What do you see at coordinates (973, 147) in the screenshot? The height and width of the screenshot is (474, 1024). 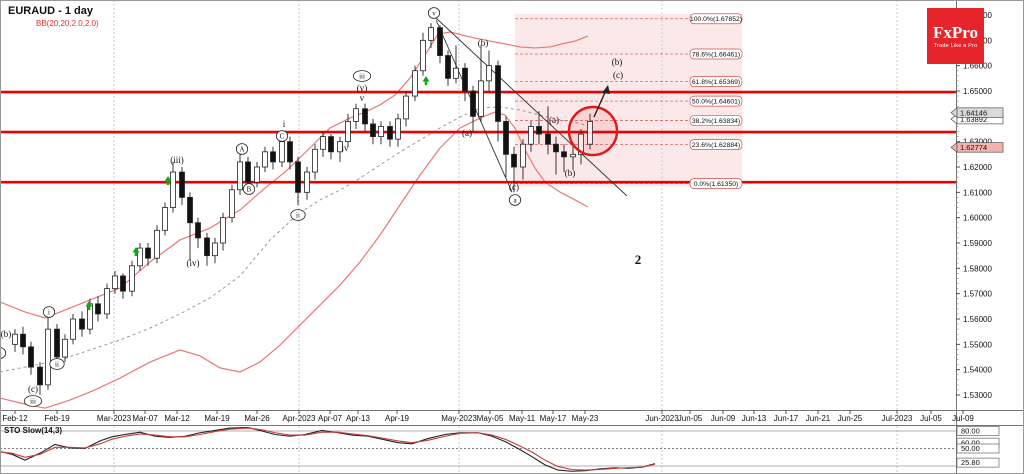 I see `current-price-label: 1.62774` at bounding box center [973, 147].